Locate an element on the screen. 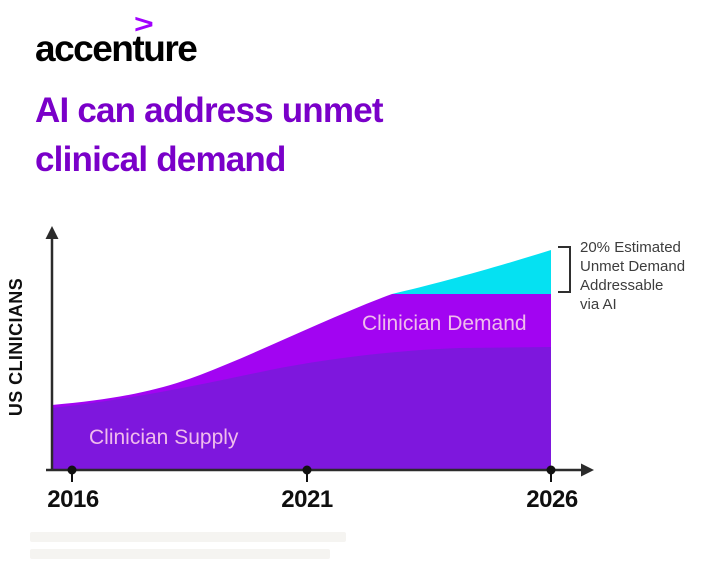  y-axis-label: US CLINICIANS is located at coordinates (16, 347).